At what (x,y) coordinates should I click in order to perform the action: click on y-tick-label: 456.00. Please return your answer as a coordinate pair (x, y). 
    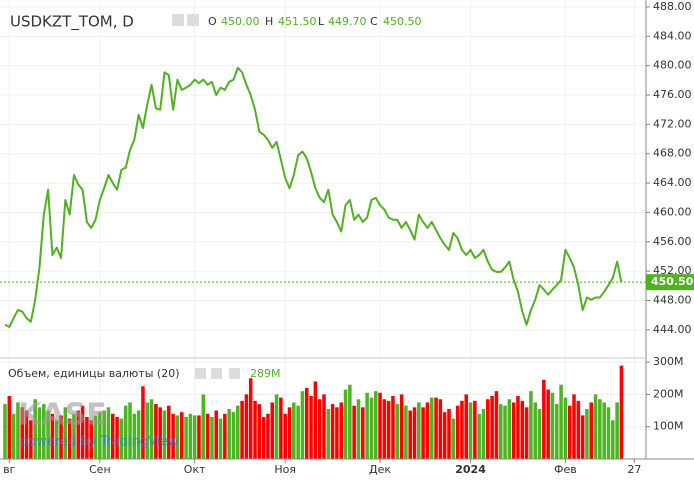
    Looking at the image, I should click on (672, 241).